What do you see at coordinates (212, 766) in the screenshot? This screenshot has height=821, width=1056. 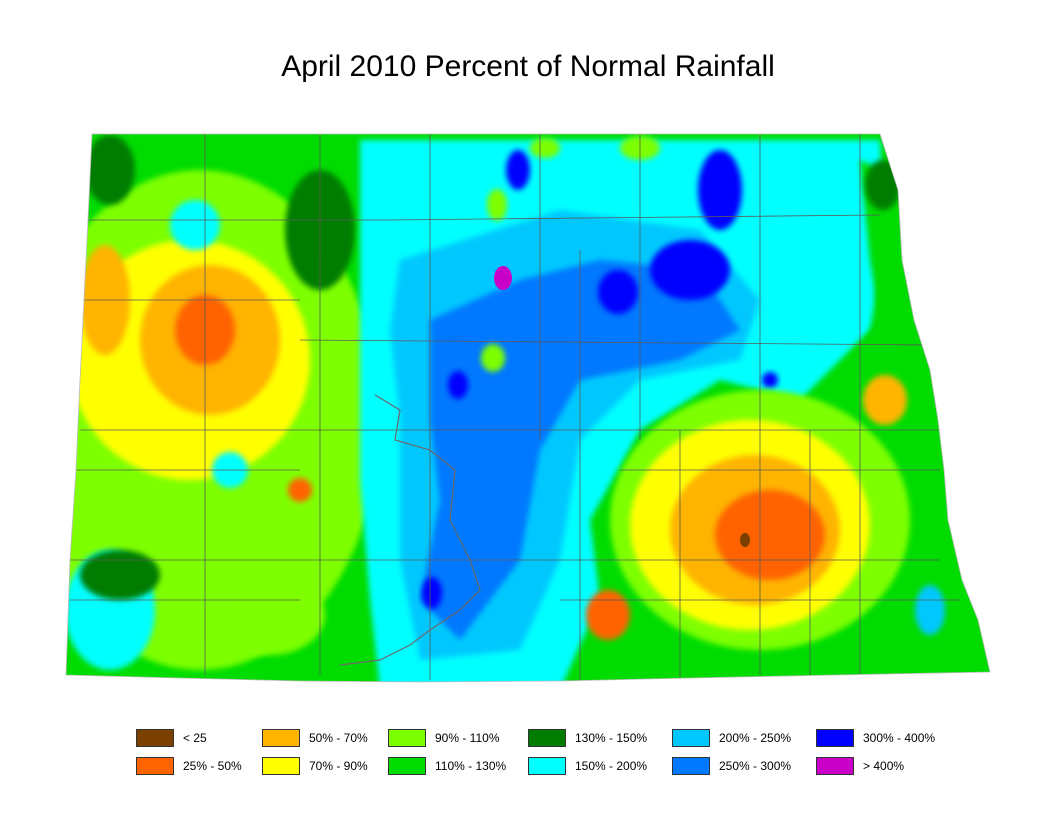 I see `legend-label: 25% - 50%` at bounding box center [212, 766].